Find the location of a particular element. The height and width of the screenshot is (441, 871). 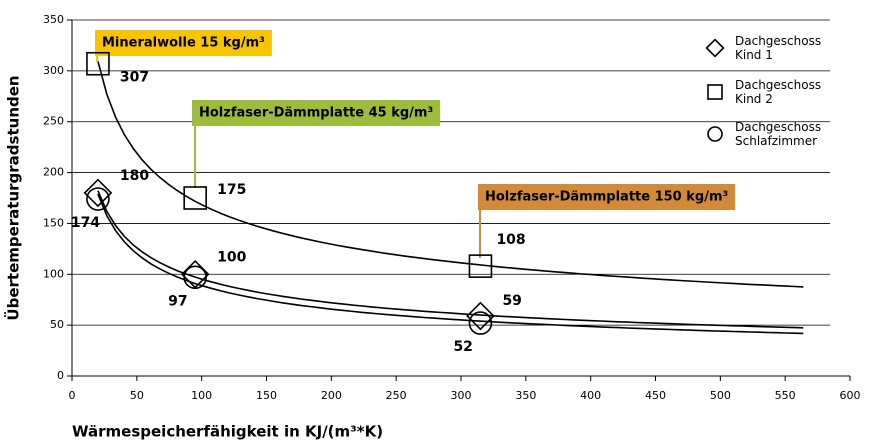

y-tick-label: 300 is located at coordinates (53, 70).